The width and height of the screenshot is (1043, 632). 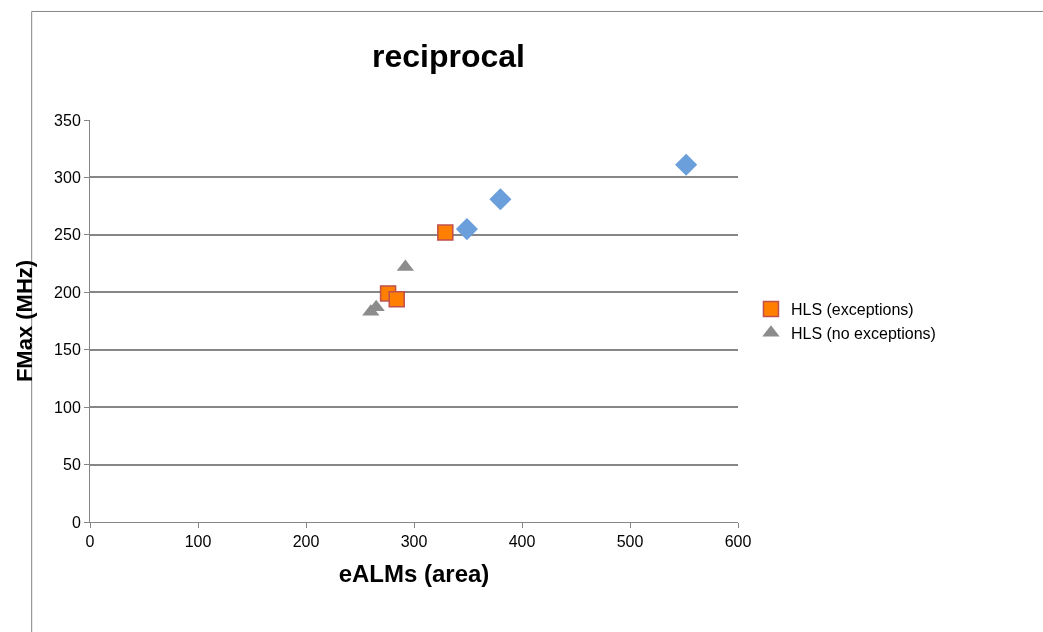 What do you see at coordinates (67, 407) in the screenshot?
I see `y-tick-label: 100` at bounding box center [67, 407].